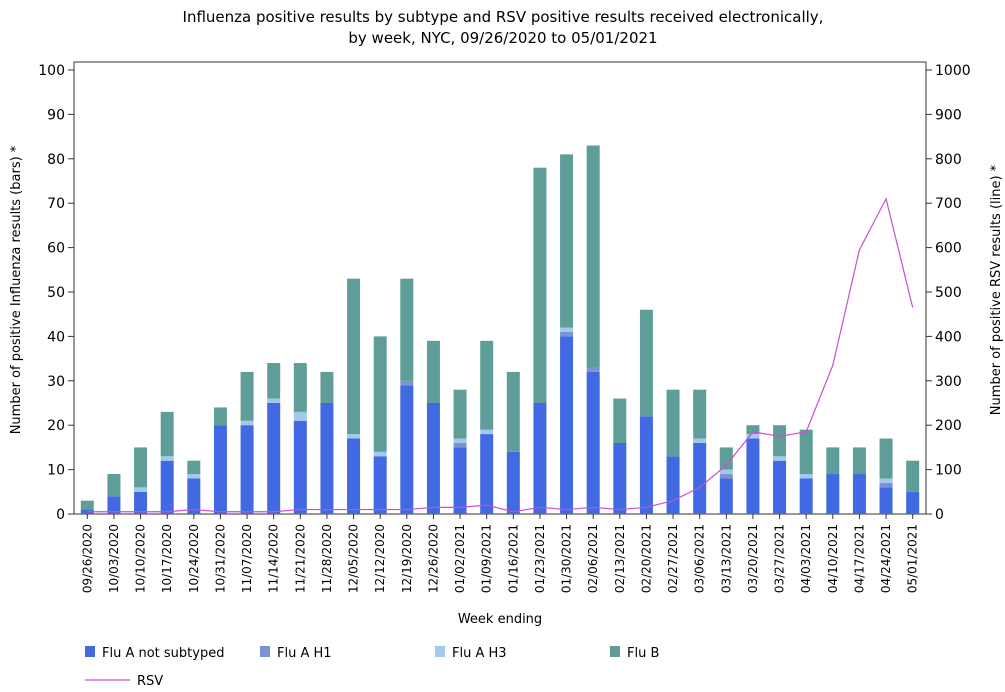  What do you see at coordinates (150, 681) in the screenshot?
I see `legend-label: RSV` at bounding box center [150, 681].